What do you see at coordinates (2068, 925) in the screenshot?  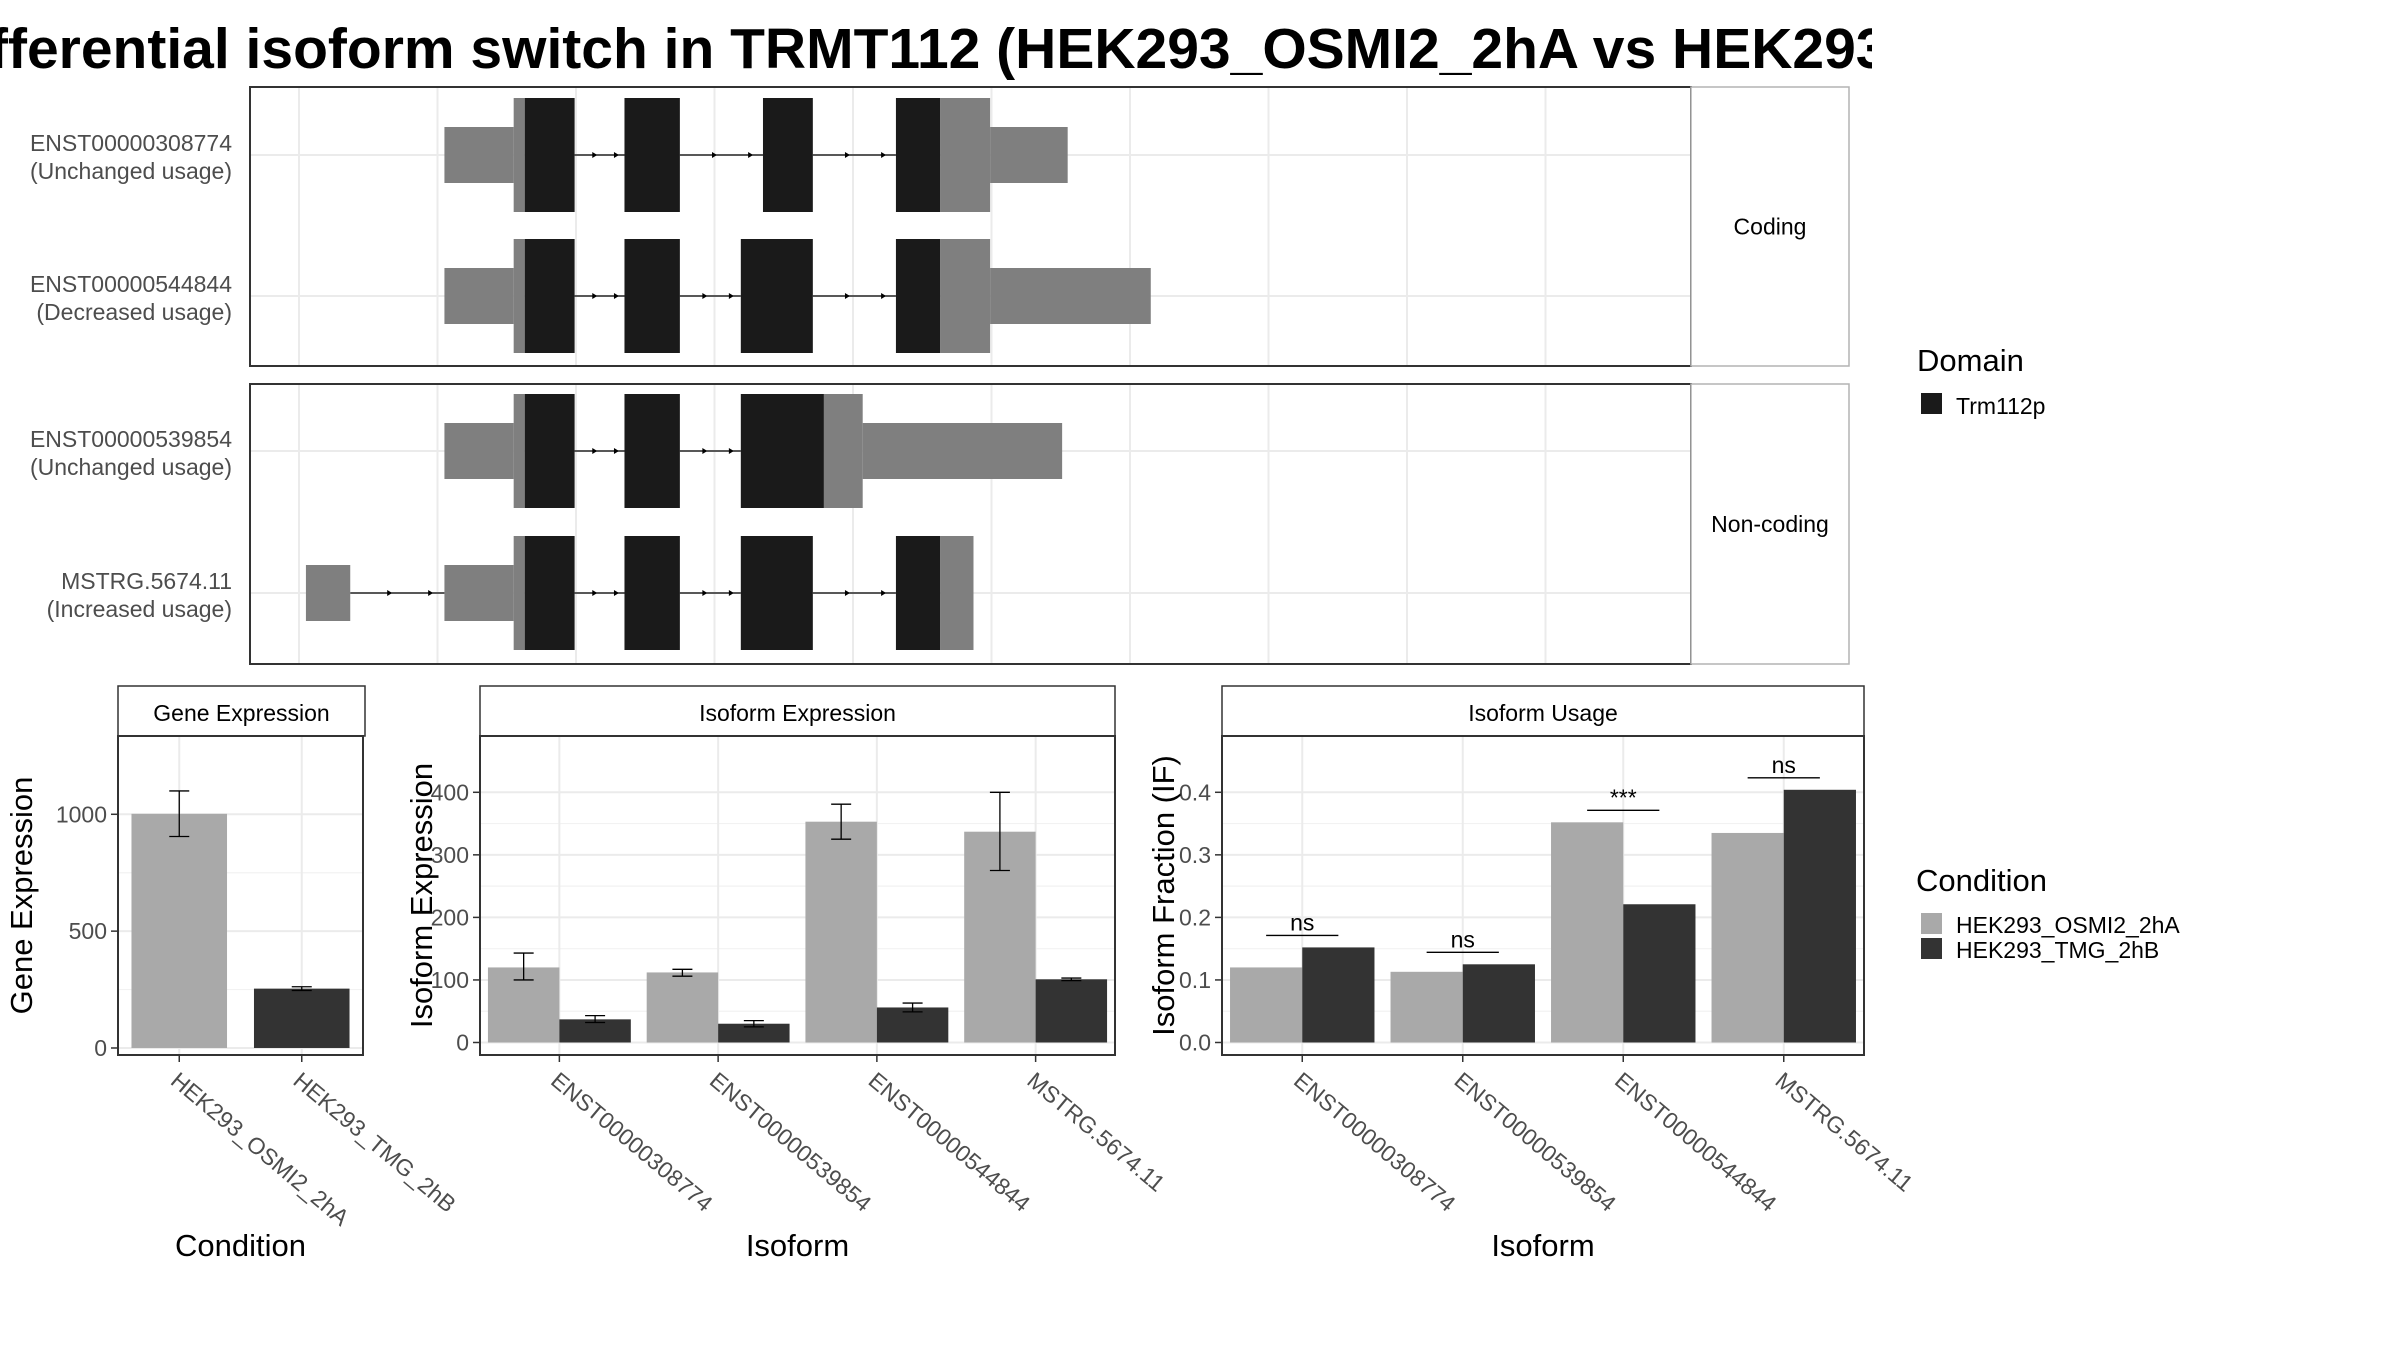 I see `condition-legend-label: HEK293_OSMI2_2hA` at bounding box center [2068, 925].